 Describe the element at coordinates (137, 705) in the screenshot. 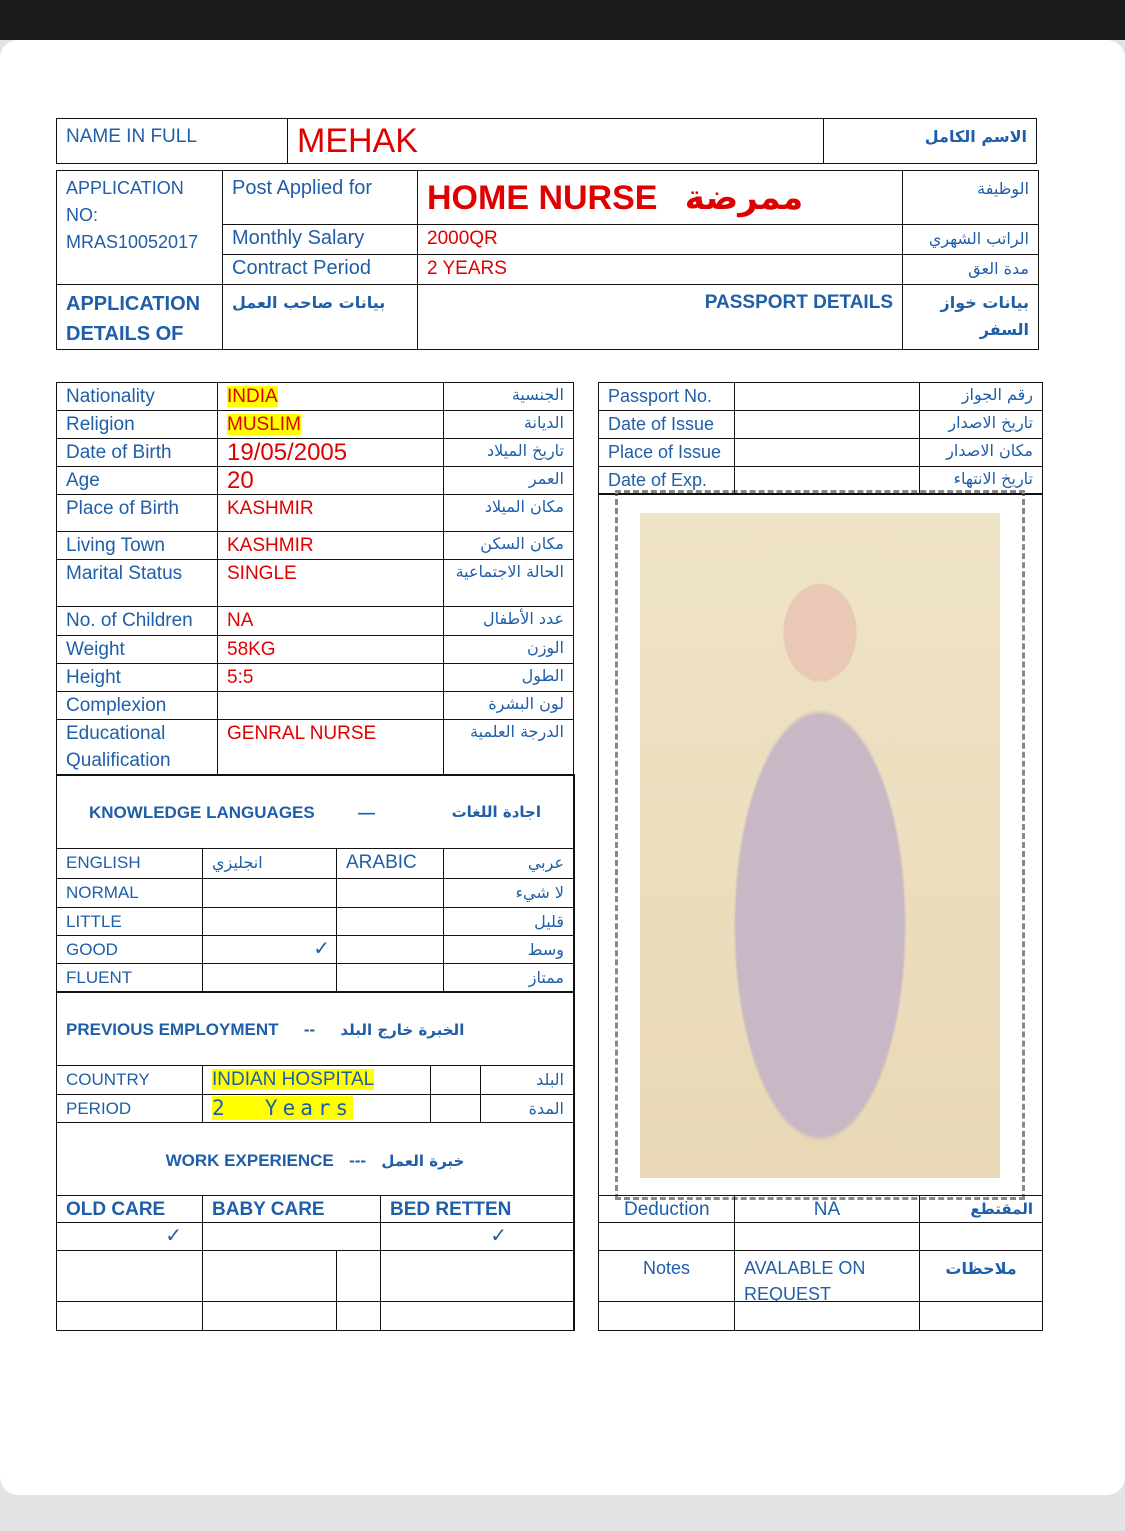

I see `personal-label: Complexion` at that location.